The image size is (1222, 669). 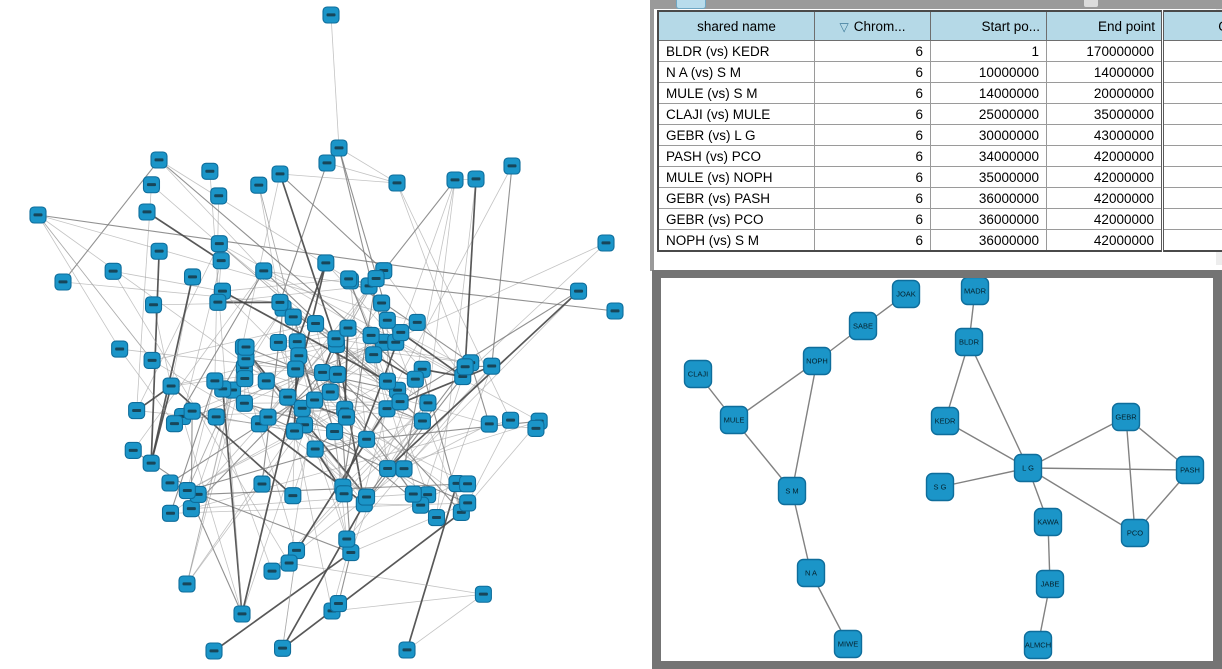 What do you see at coordinates (1028, 468) in the screenshot?
I see `subnetwork-node-lg: L G` at bounding box center [1028, 468].